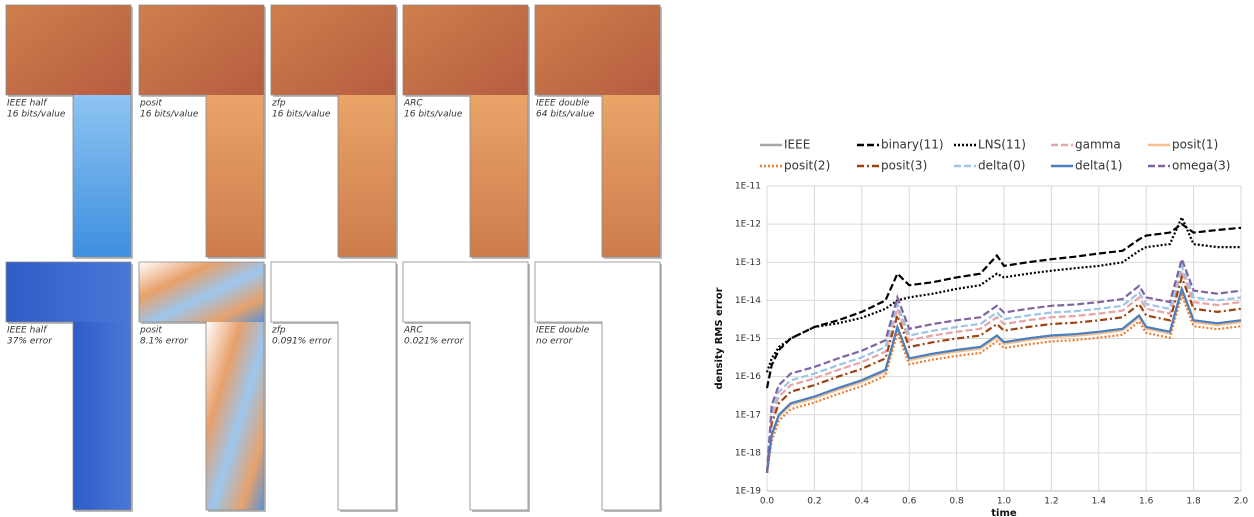 The image size is (1254, 517). Describe the element at coordinates (1002, 145) in the screenshot. I see `legend-label: LNS(11)` at that location.